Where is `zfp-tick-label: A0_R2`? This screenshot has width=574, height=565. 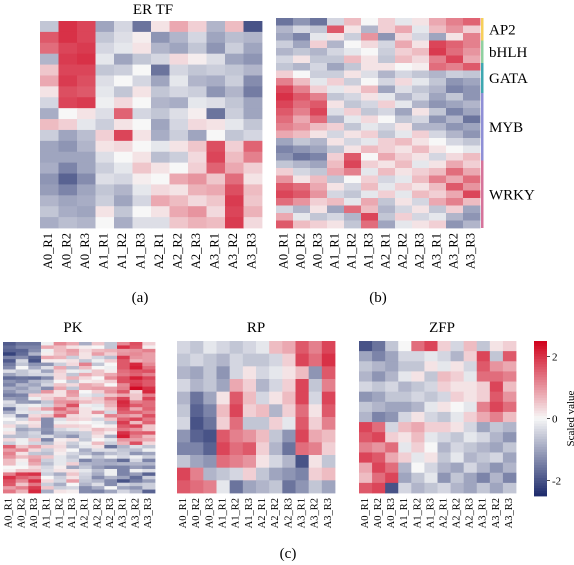 zfp-tick-label: A0_R2 is located at coordinates (378, 513).